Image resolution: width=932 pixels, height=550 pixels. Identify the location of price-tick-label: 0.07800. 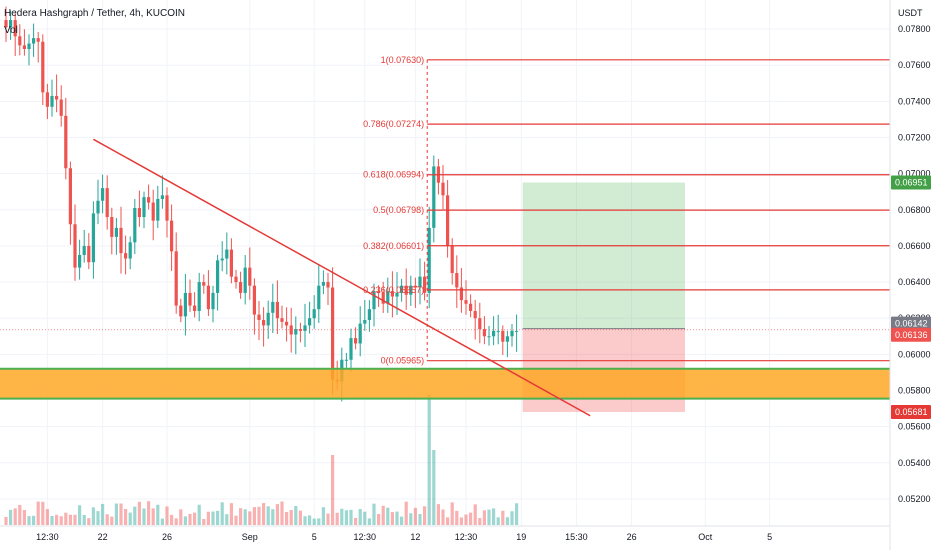
(914, 29).